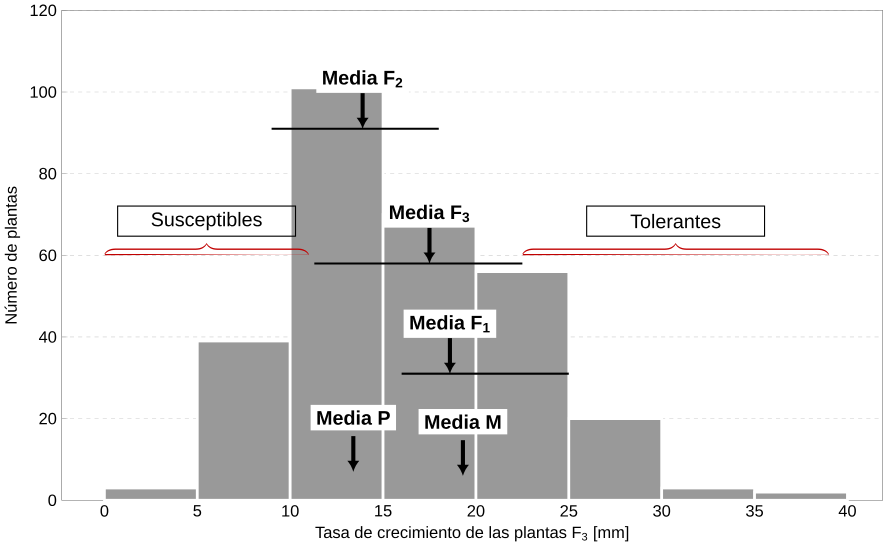 The width and height of the screenshot is (883, 546). Describe the element at coordinates (754, 511) in the screenshot. I see `x-tick-label: 35` at that location.